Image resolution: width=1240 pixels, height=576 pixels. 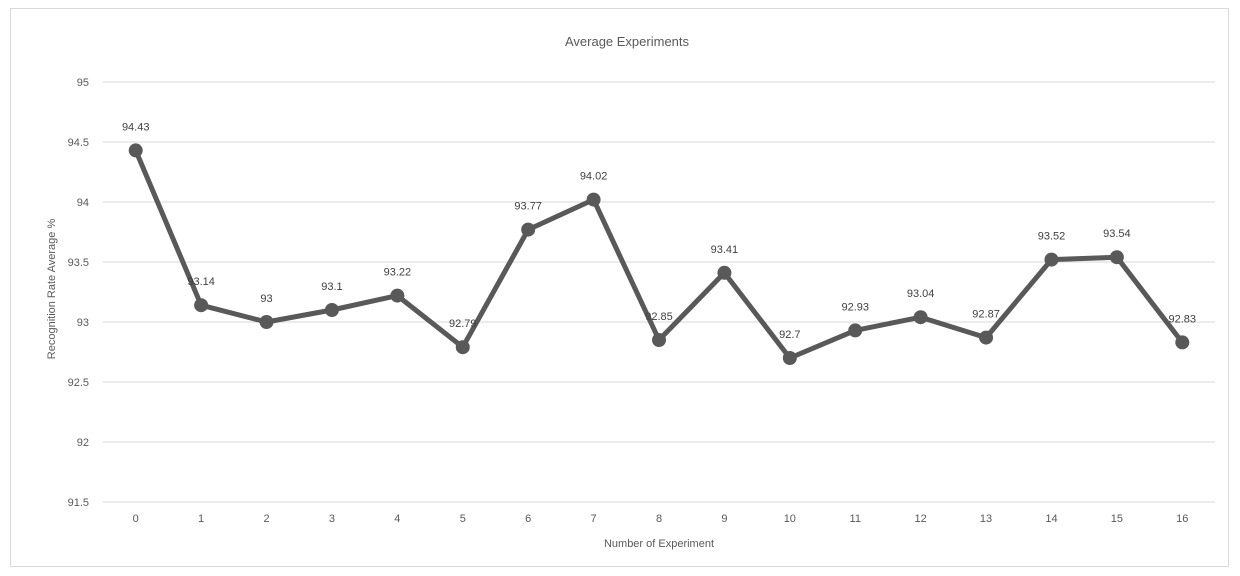 What do you see at coordinates (986, 315) in the screenshot?
I see `data-label: 92.87` at bounding box center [986, 315].